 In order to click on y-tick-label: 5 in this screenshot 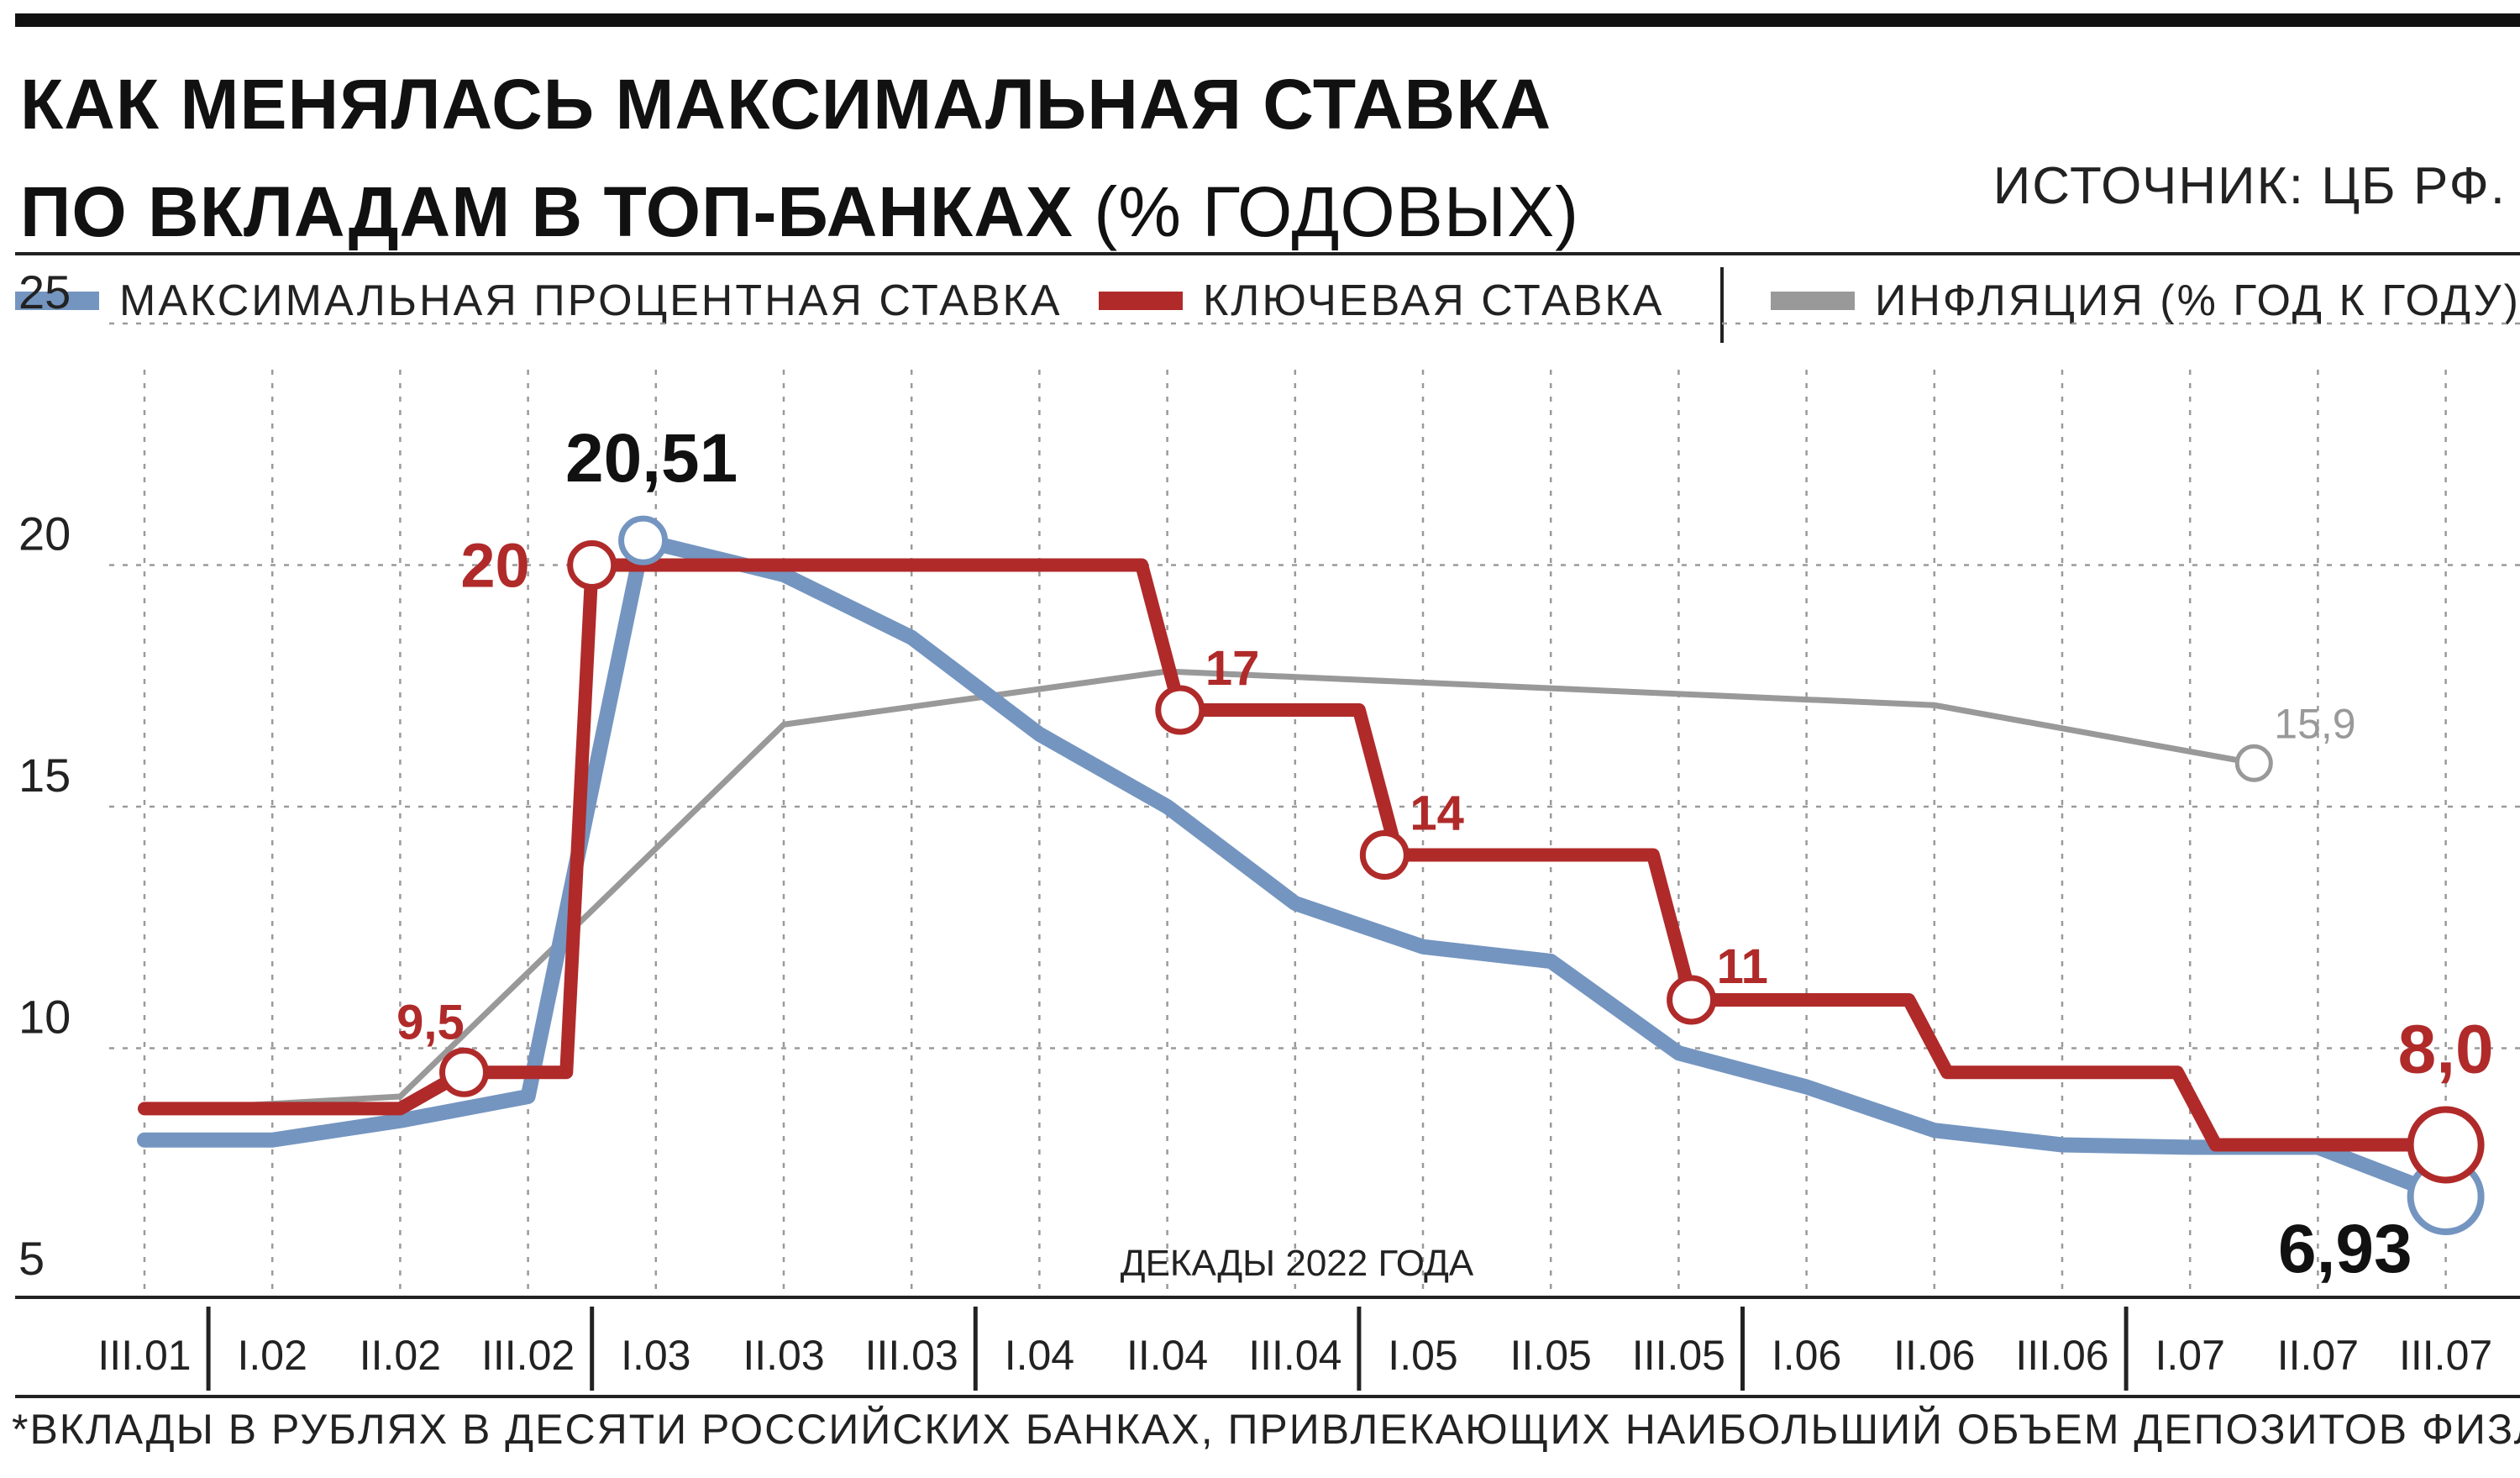, I will do `click(31, 1258)`.